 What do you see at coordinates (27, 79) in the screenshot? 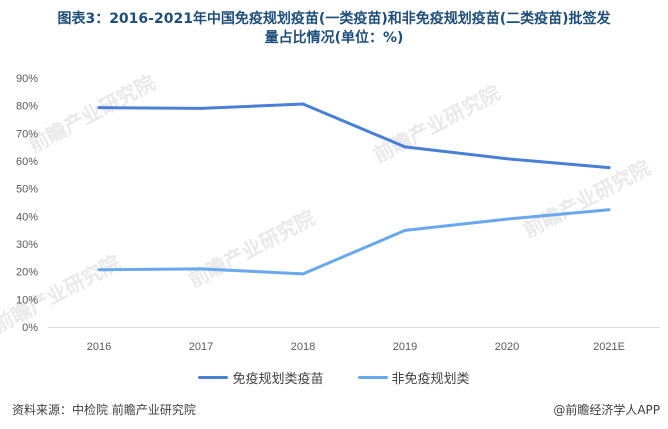
I see `y-tick-label: 90%` at bounding box center [27, 79].